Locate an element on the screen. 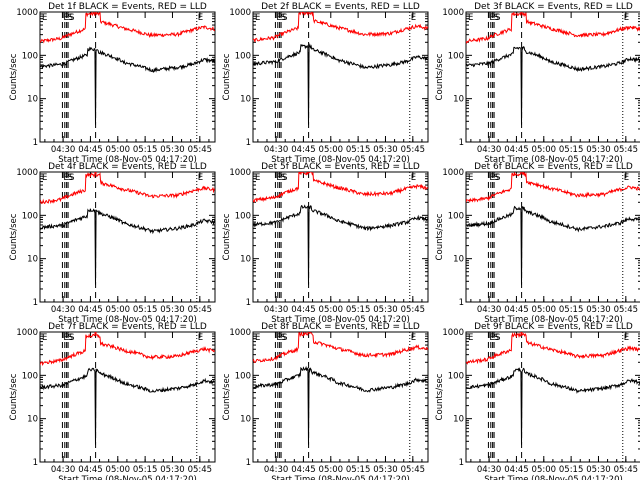  panel-title: Det 5f BLACK = Events, RED = LLD is located at coordinates (340, 167).